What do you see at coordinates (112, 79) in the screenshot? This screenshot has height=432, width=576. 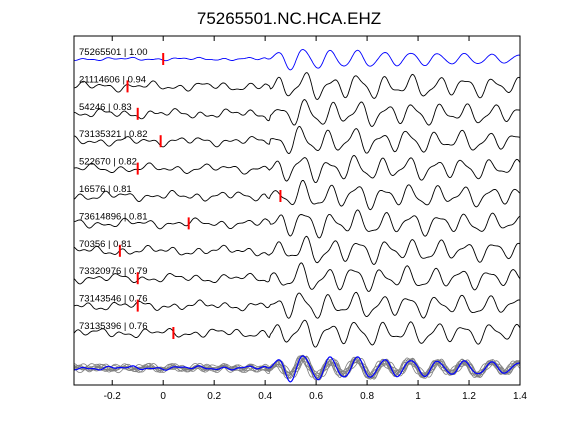 I see `trace-label-1: 21114606 | 0.94` at bounding box center [112, 79].